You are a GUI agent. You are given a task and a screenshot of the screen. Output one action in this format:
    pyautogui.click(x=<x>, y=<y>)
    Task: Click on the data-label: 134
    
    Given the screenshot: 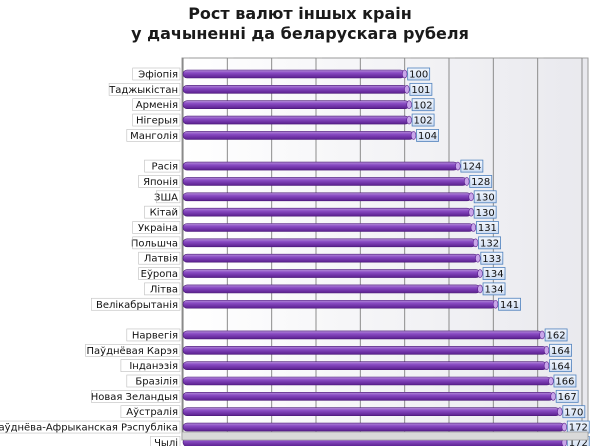 What is the action you would take?
    pyautogui.click(x=493, y=290)
    